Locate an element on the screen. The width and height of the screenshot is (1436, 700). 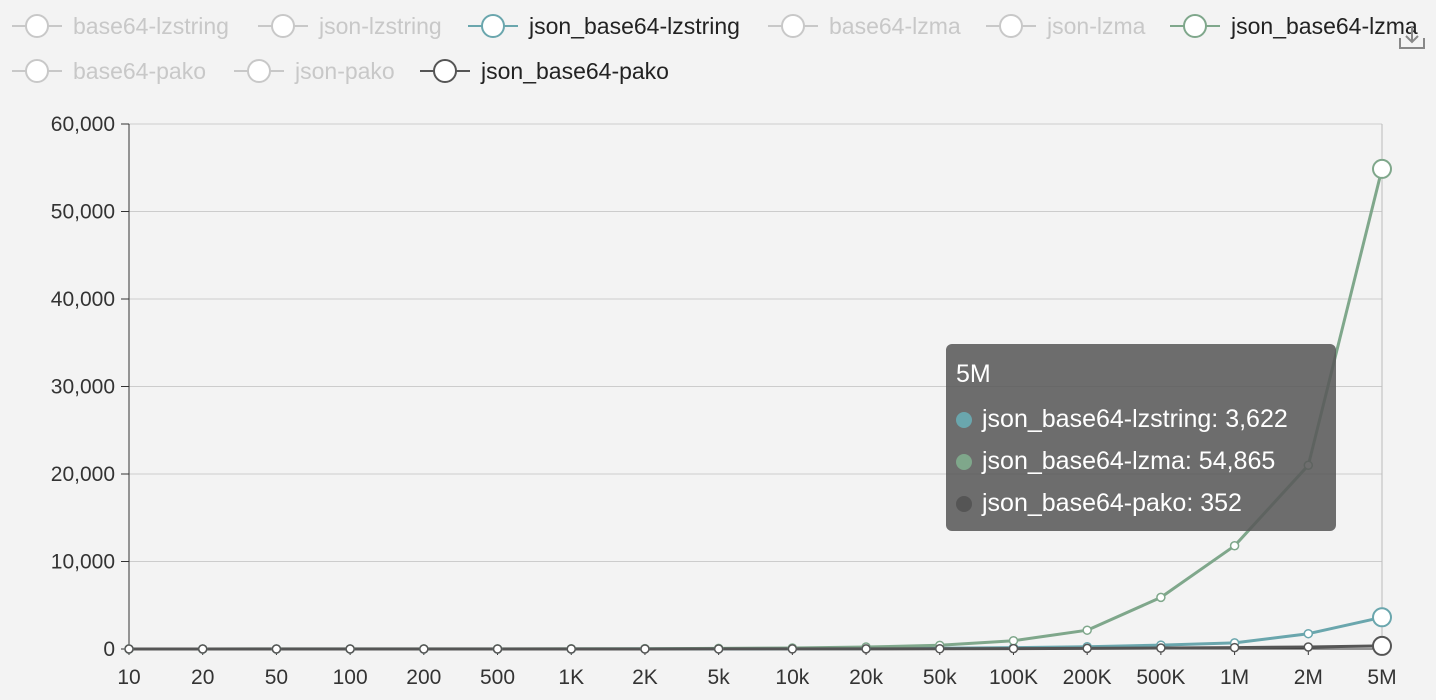
legend-item: json_base64-lzma is located at coordinates (1294, 26).